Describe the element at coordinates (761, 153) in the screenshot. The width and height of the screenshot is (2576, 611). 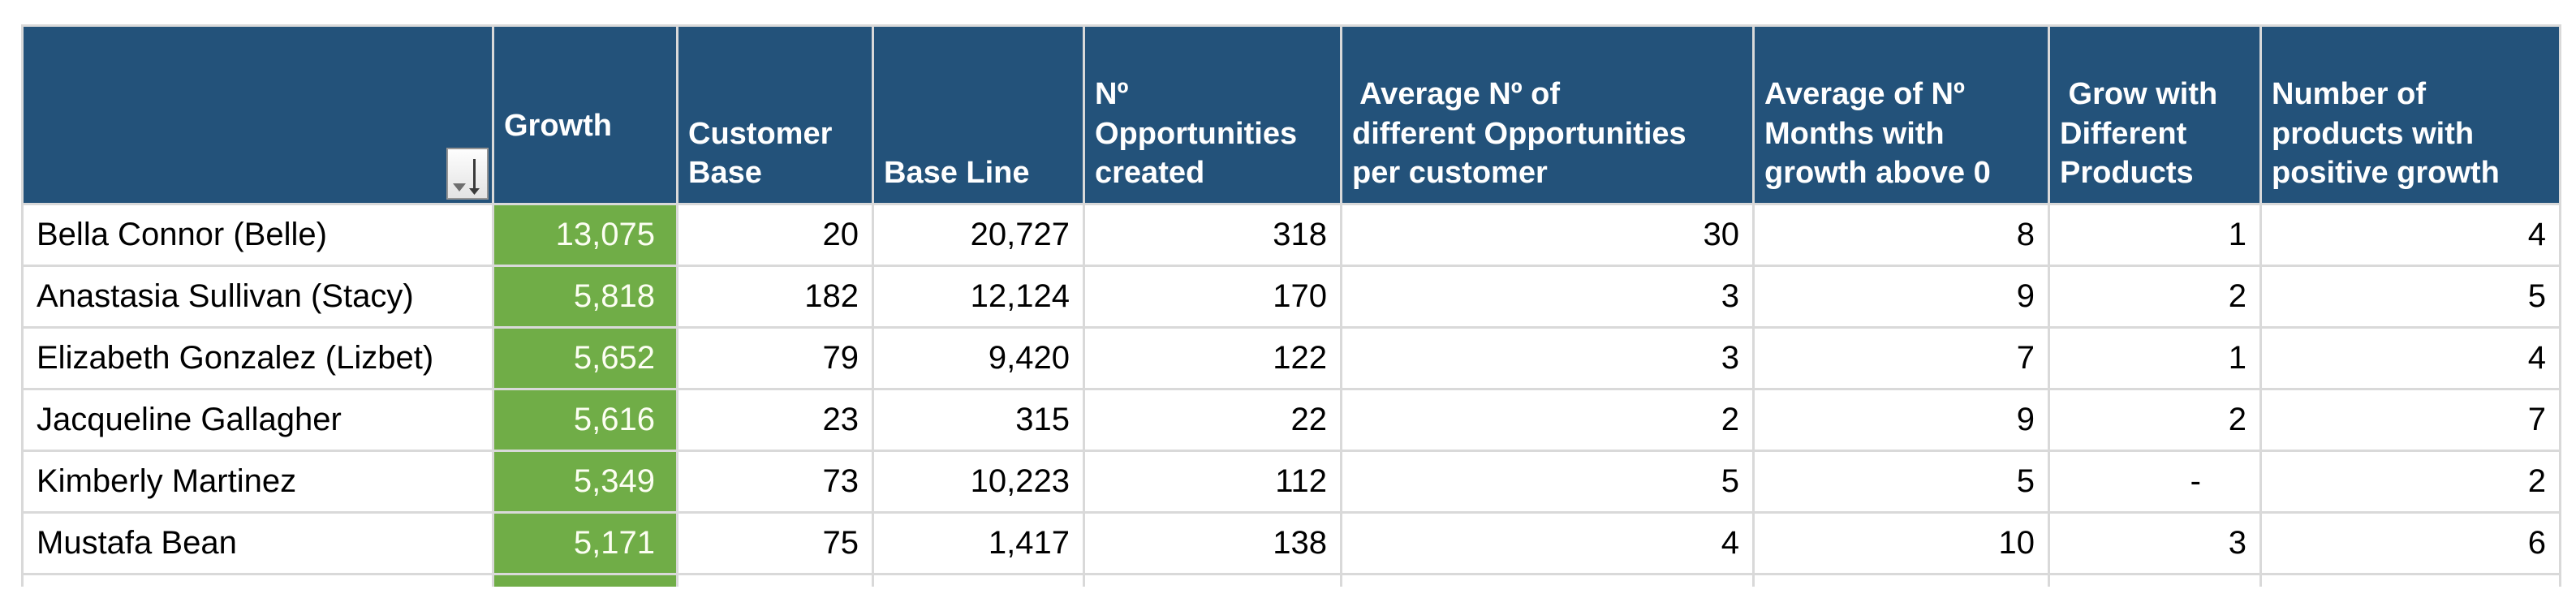
I see `header-label-customer-base: Customer Base` at that location.